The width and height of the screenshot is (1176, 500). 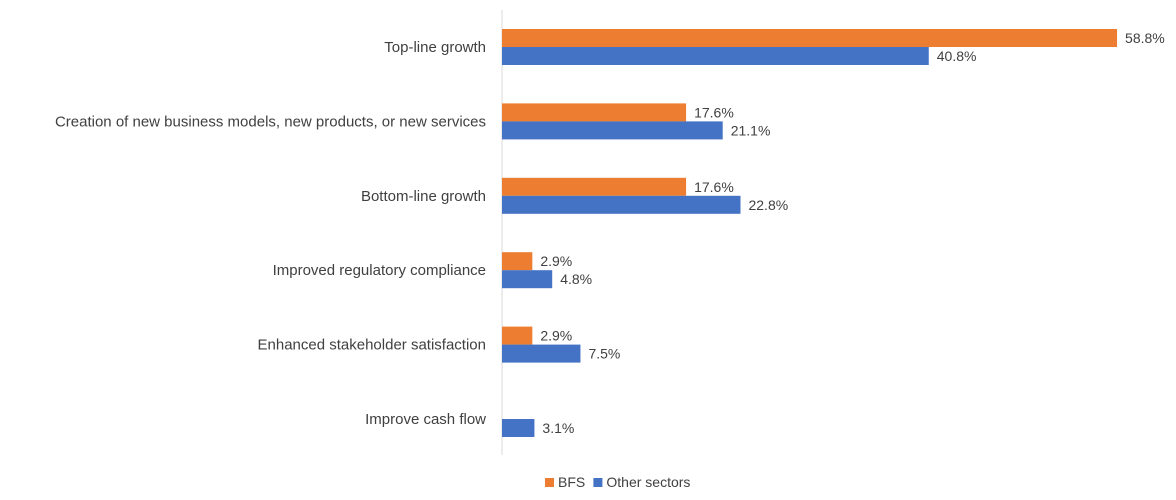 What do you see at coordinates (372, 345) in the screenshot?
I see `category-label: Enhanced stakeholder satisfaction` at bounding box center [372, 345].